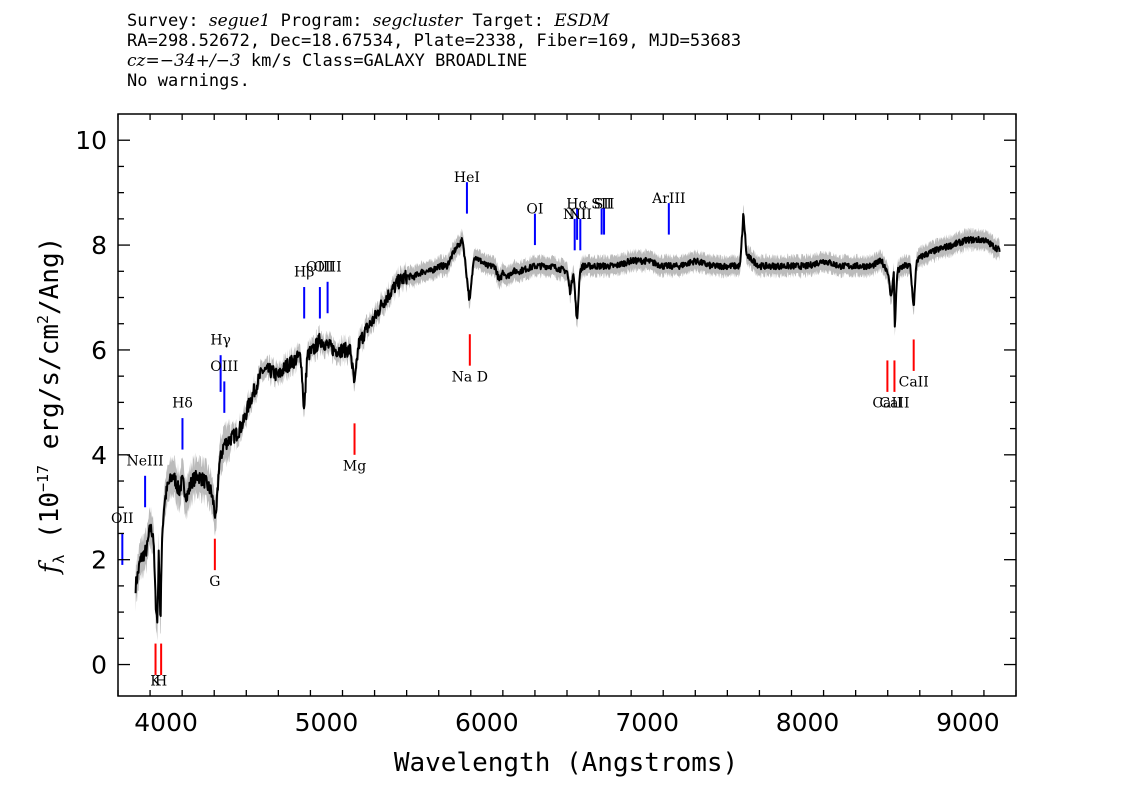  What do you see at coordinates (566, 763) in the screenshot?
I see `x-axis-label: Wavelength (Angstroms)` at bounding box center [566, 763].